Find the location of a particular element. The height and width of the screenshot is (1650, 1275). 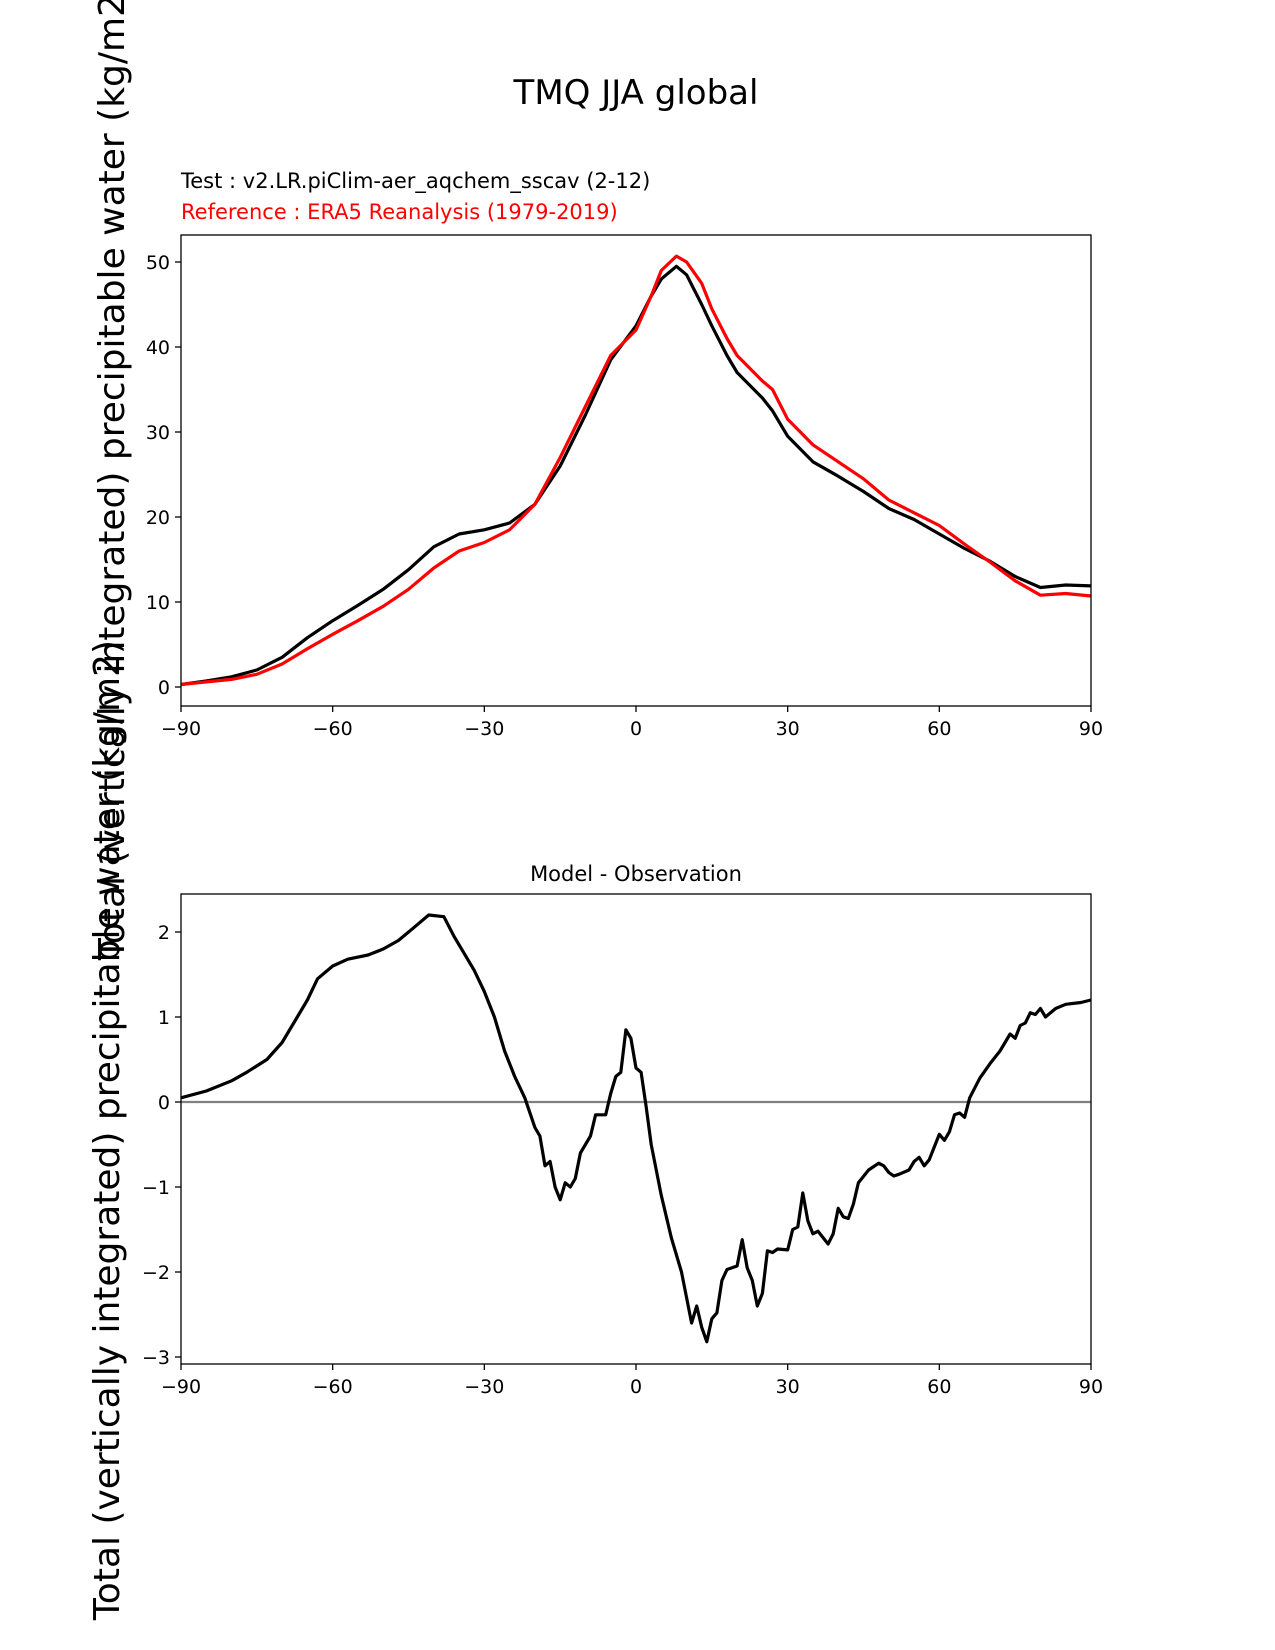

reference-label: Reference : ERA5 Reanalysis (1979-2019) is located at coordinates (399, 212).